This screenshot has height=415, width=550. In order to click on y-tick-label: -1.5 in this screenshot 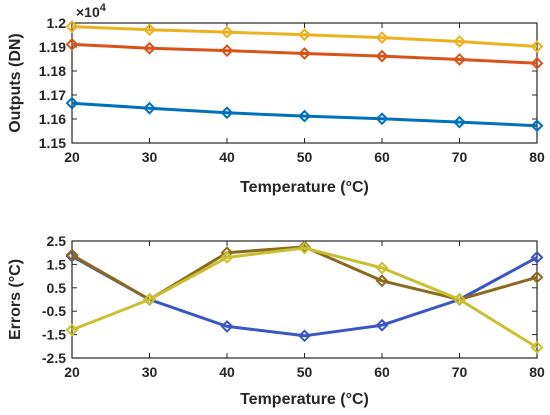, I will do `click(54, 335)`.